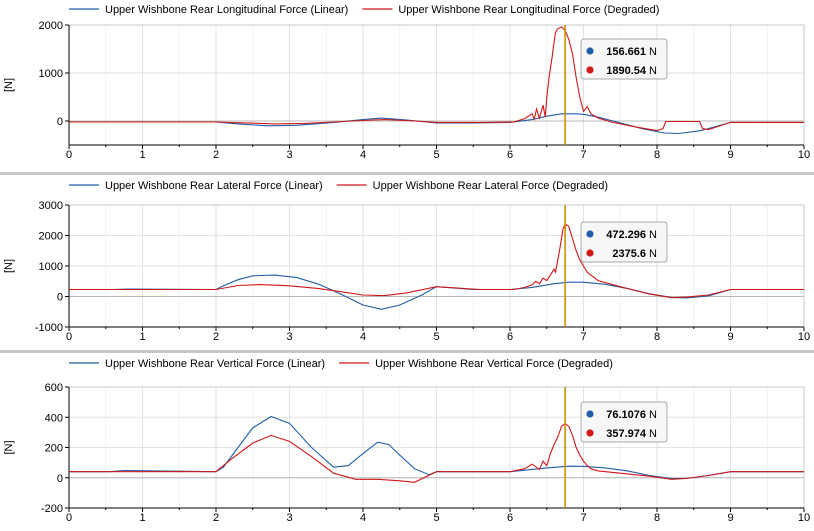  I want to click on y-tick-label: 3000, so click(51, 206).